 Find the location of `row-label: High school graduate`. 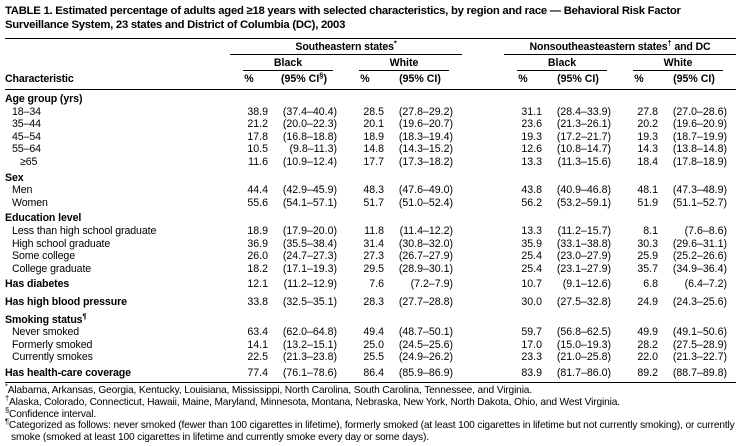

row-label: High school graduate is located at coordinates (61, 243).